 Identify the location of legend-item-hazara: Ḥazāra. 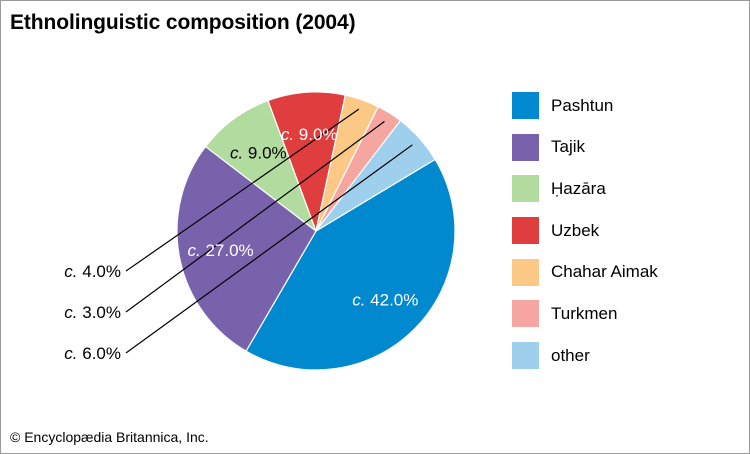
(585, 189).